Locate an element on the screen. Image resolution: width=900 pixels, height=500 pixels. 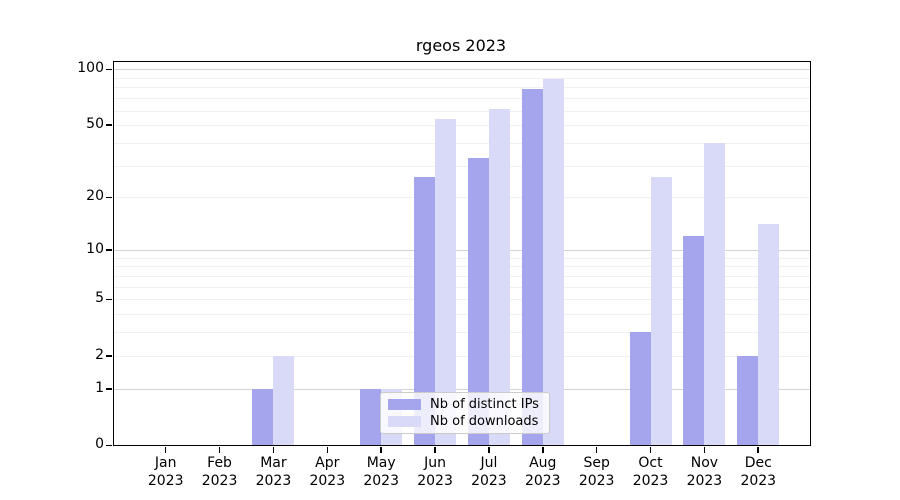
x-tick-month: Dec is located at coordinates (758, 463).